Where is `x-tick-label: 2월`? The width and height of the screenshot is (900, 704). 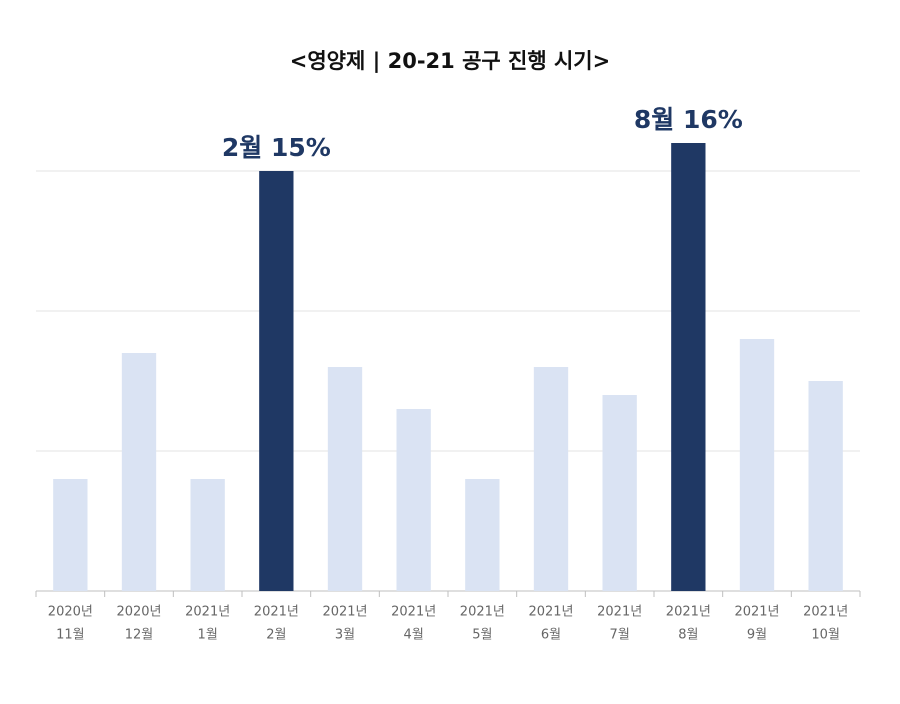 x-tick-label: 2월 is located at coordinates (276, 635).